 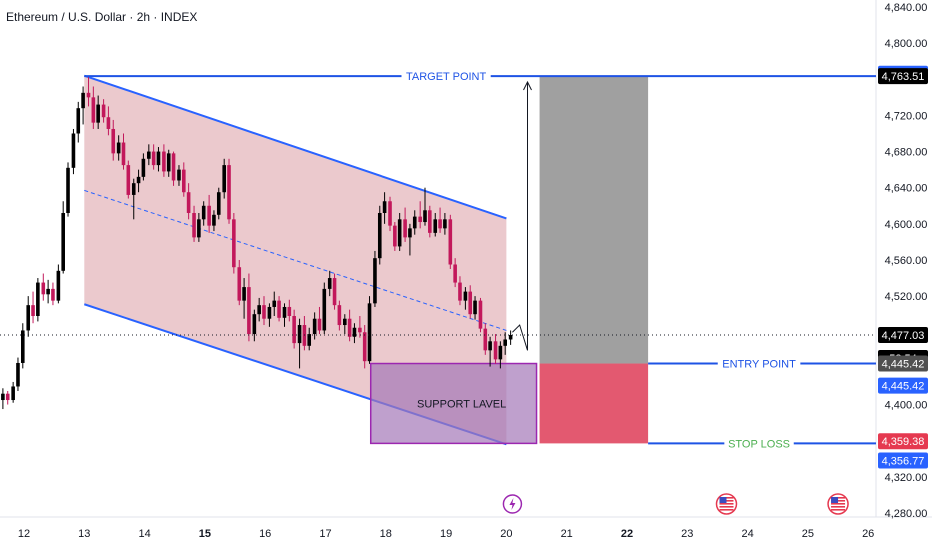 What do you see at coordinates (84, 534) in the screenshot?
I see `time-tick-label: 13` at bounding box center [84, 534].